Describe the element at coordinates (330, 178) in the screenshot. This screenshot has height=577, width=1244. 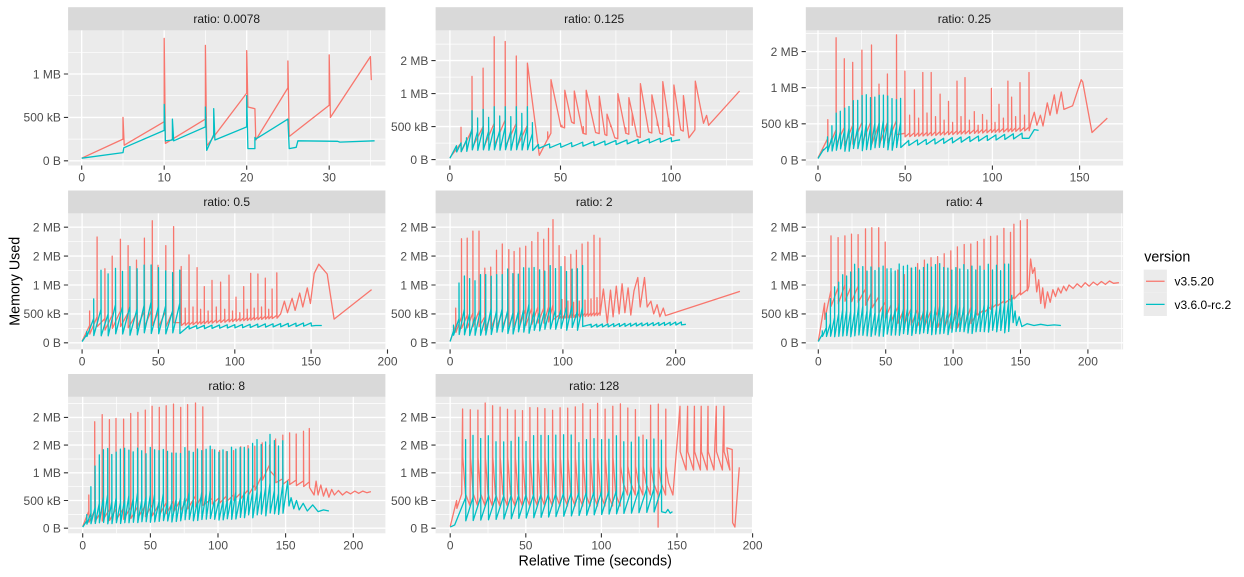
I see `svg-text: 30` at that location.